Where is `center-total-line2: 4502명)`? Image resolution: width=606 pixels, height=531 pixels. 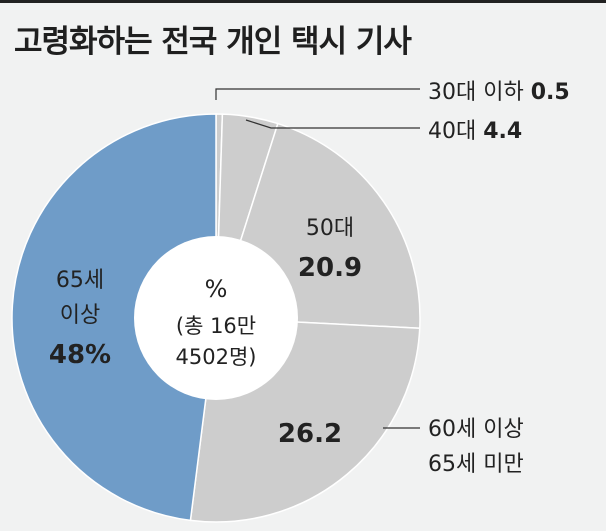 center-total-line2: 4502명) is located at coordinates (216, 357).